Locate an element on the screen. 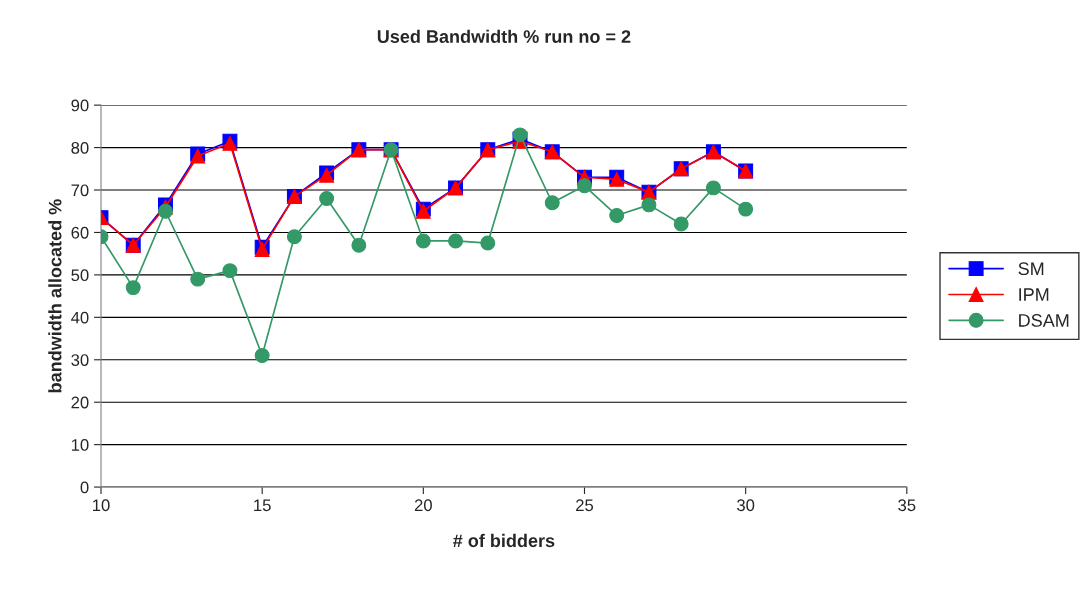  x-tick-label: 35 is located at coordinates (907, 505).